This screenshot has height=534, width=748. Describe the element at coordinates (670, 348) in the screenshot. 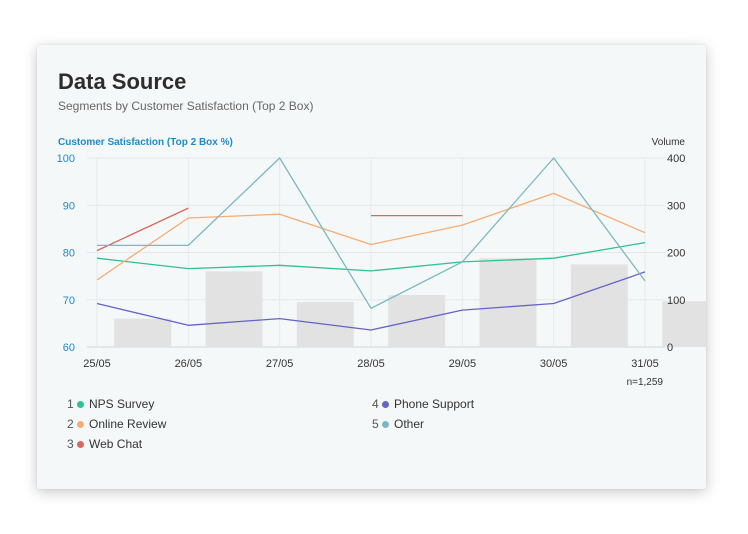

I see `y-right-tick-label: 0` at that location.